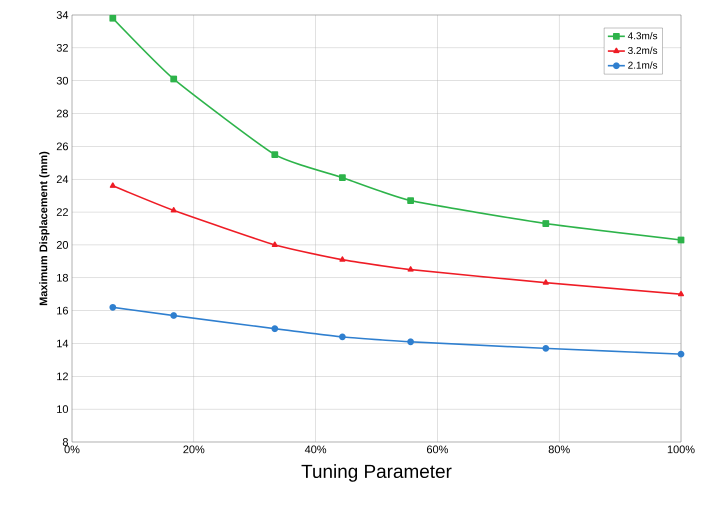 The width and height of the screenshot is (717, 516). I want to click on y-tick-label: 34, so click(62, 15).